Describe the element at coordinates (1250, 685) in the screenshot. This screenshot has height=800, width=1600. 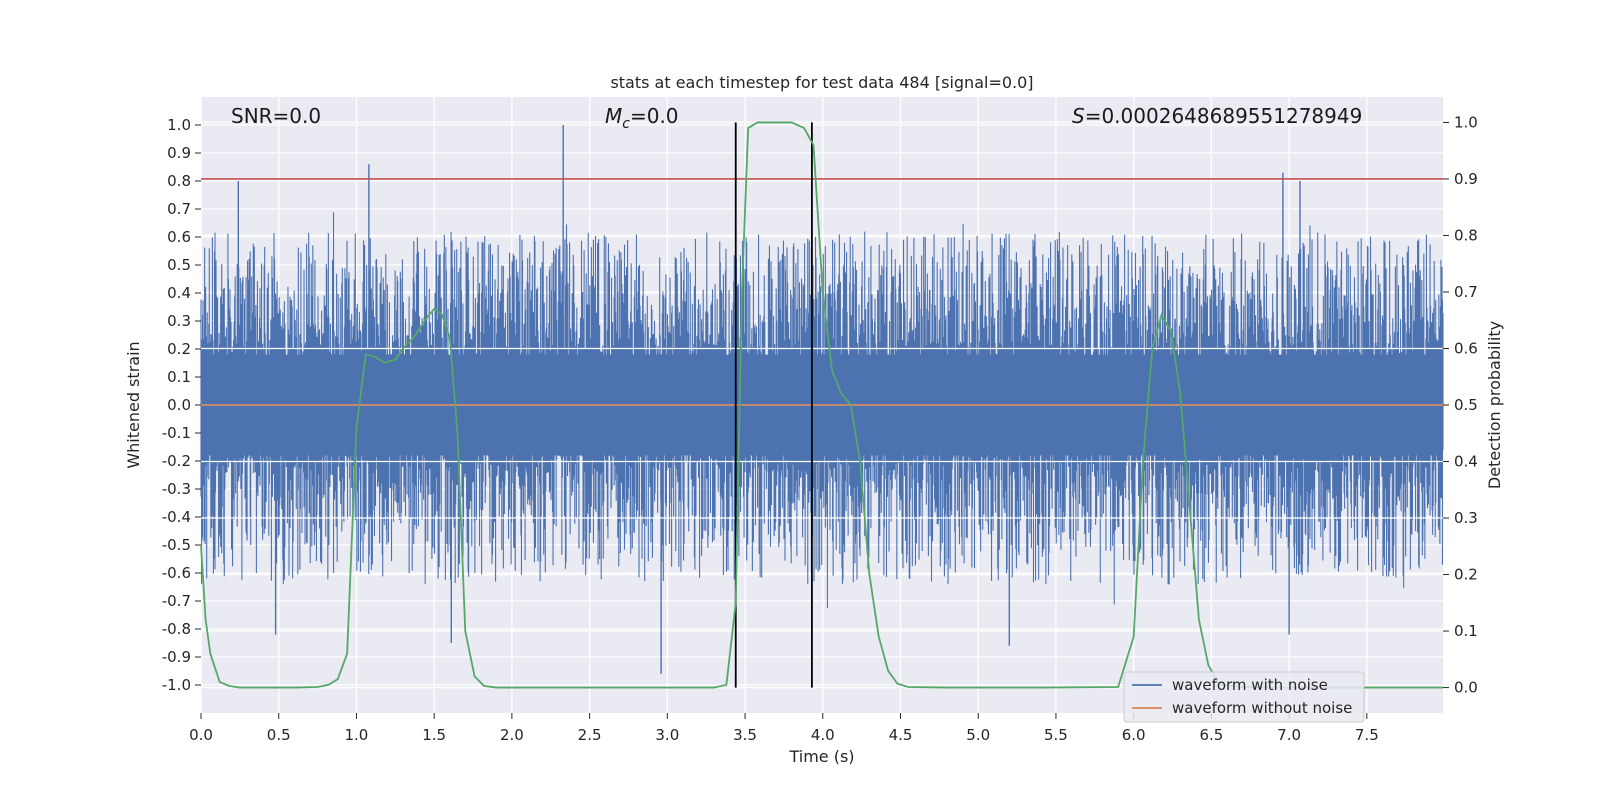
I see `legend-label-noise: waveform with noise` at that location.